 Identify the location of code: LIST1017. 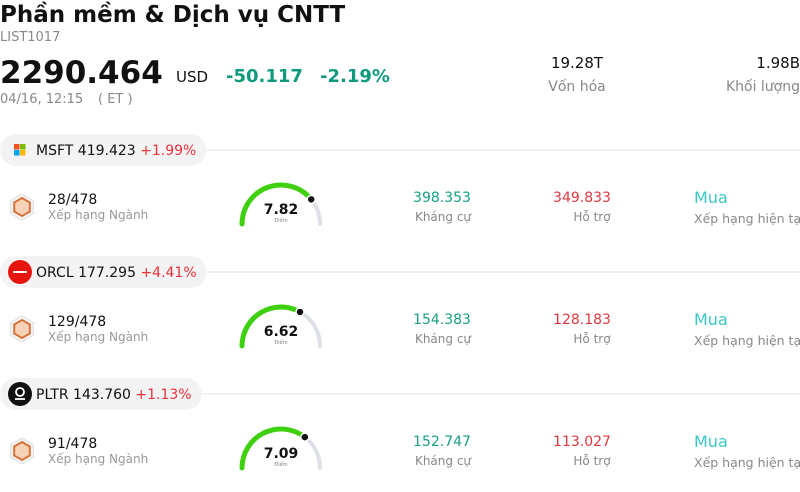
(30, 37).